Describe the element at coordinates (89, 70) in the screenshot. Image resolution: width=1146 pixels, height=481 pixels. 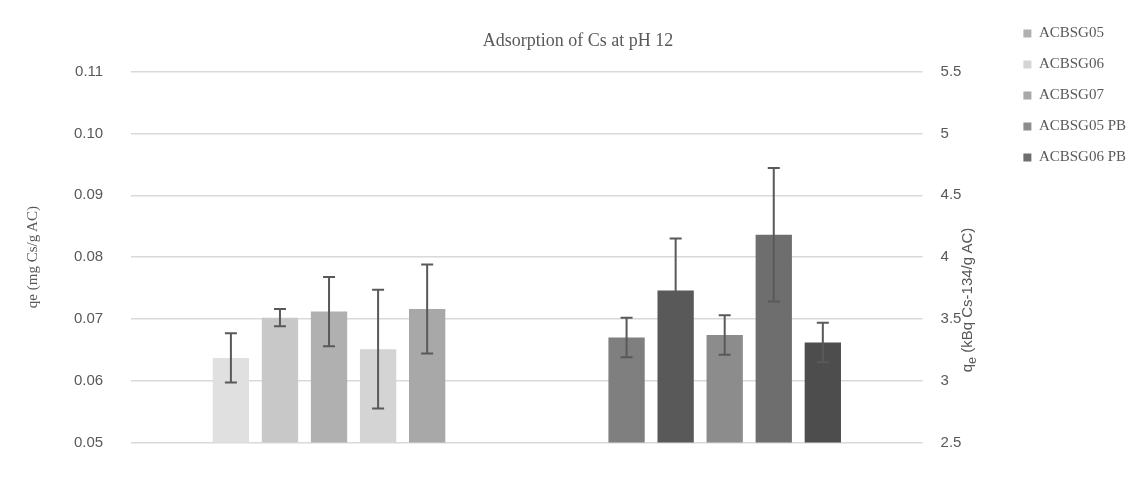
I see `y-tick-label: 0.11` at that location.